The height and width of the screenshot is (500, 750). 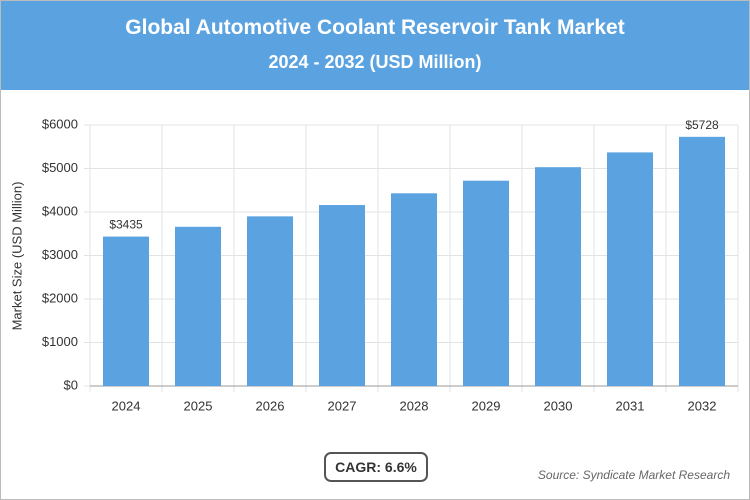 What do you see at coordinates (633, 475) in the screenshot?
I see `source: Source: Syndicate Market Research` at bounding box center [633, 475].